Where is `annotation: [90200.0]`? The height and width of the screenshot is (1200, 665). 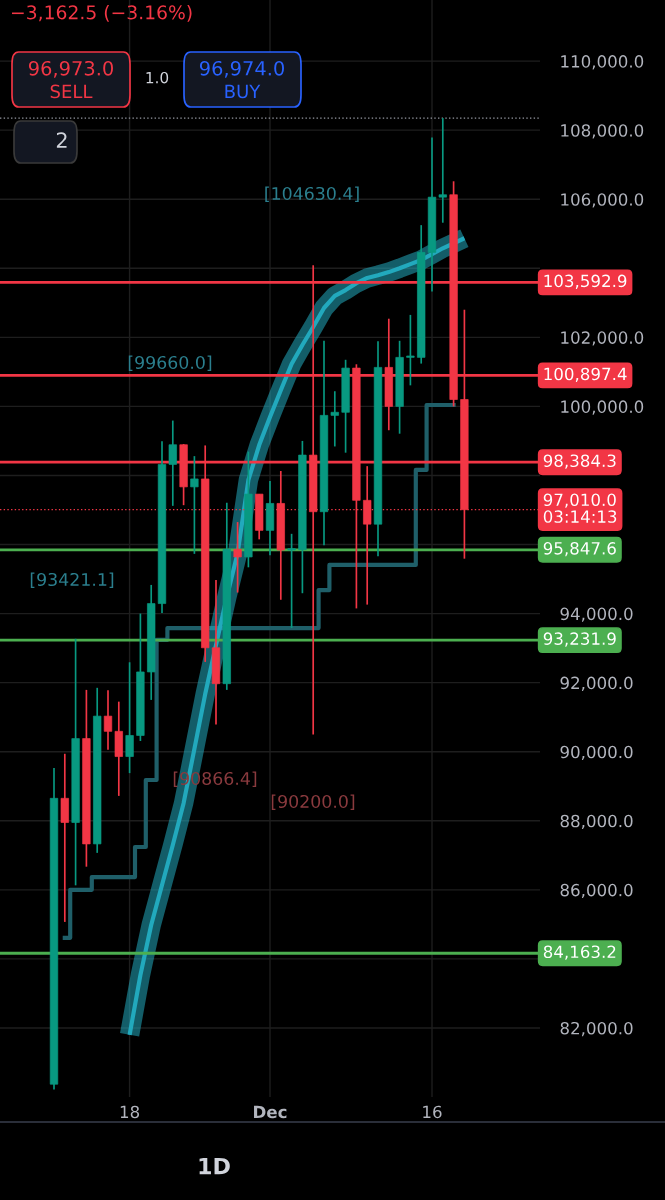 annotation: [90200.0] is located at coordinates (313, 802).